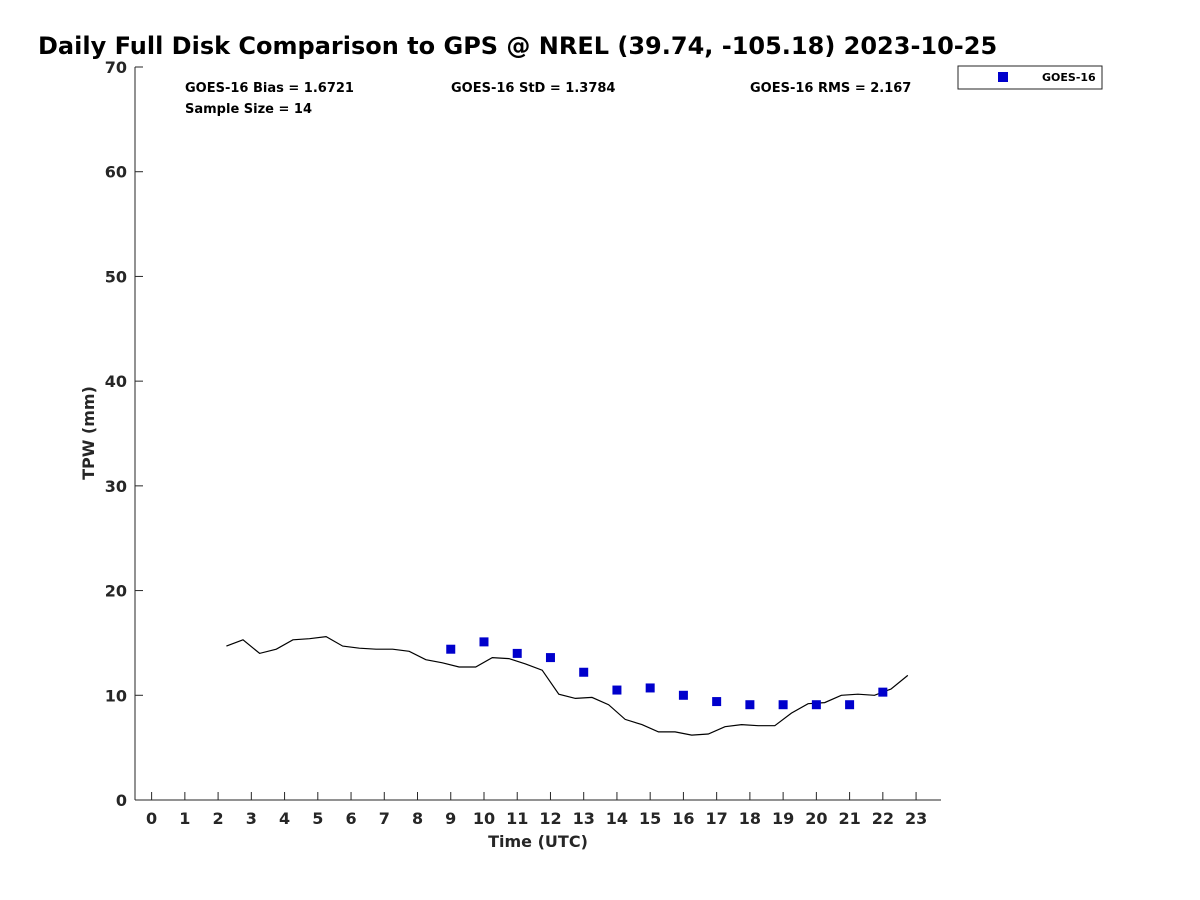 Image resolution: width=1200 pixels, height=900 pixels. What do you see at coordinates (151, 818) in the screenshot?
I see `x-tick-label: 0` at bounding box center [151, 818].